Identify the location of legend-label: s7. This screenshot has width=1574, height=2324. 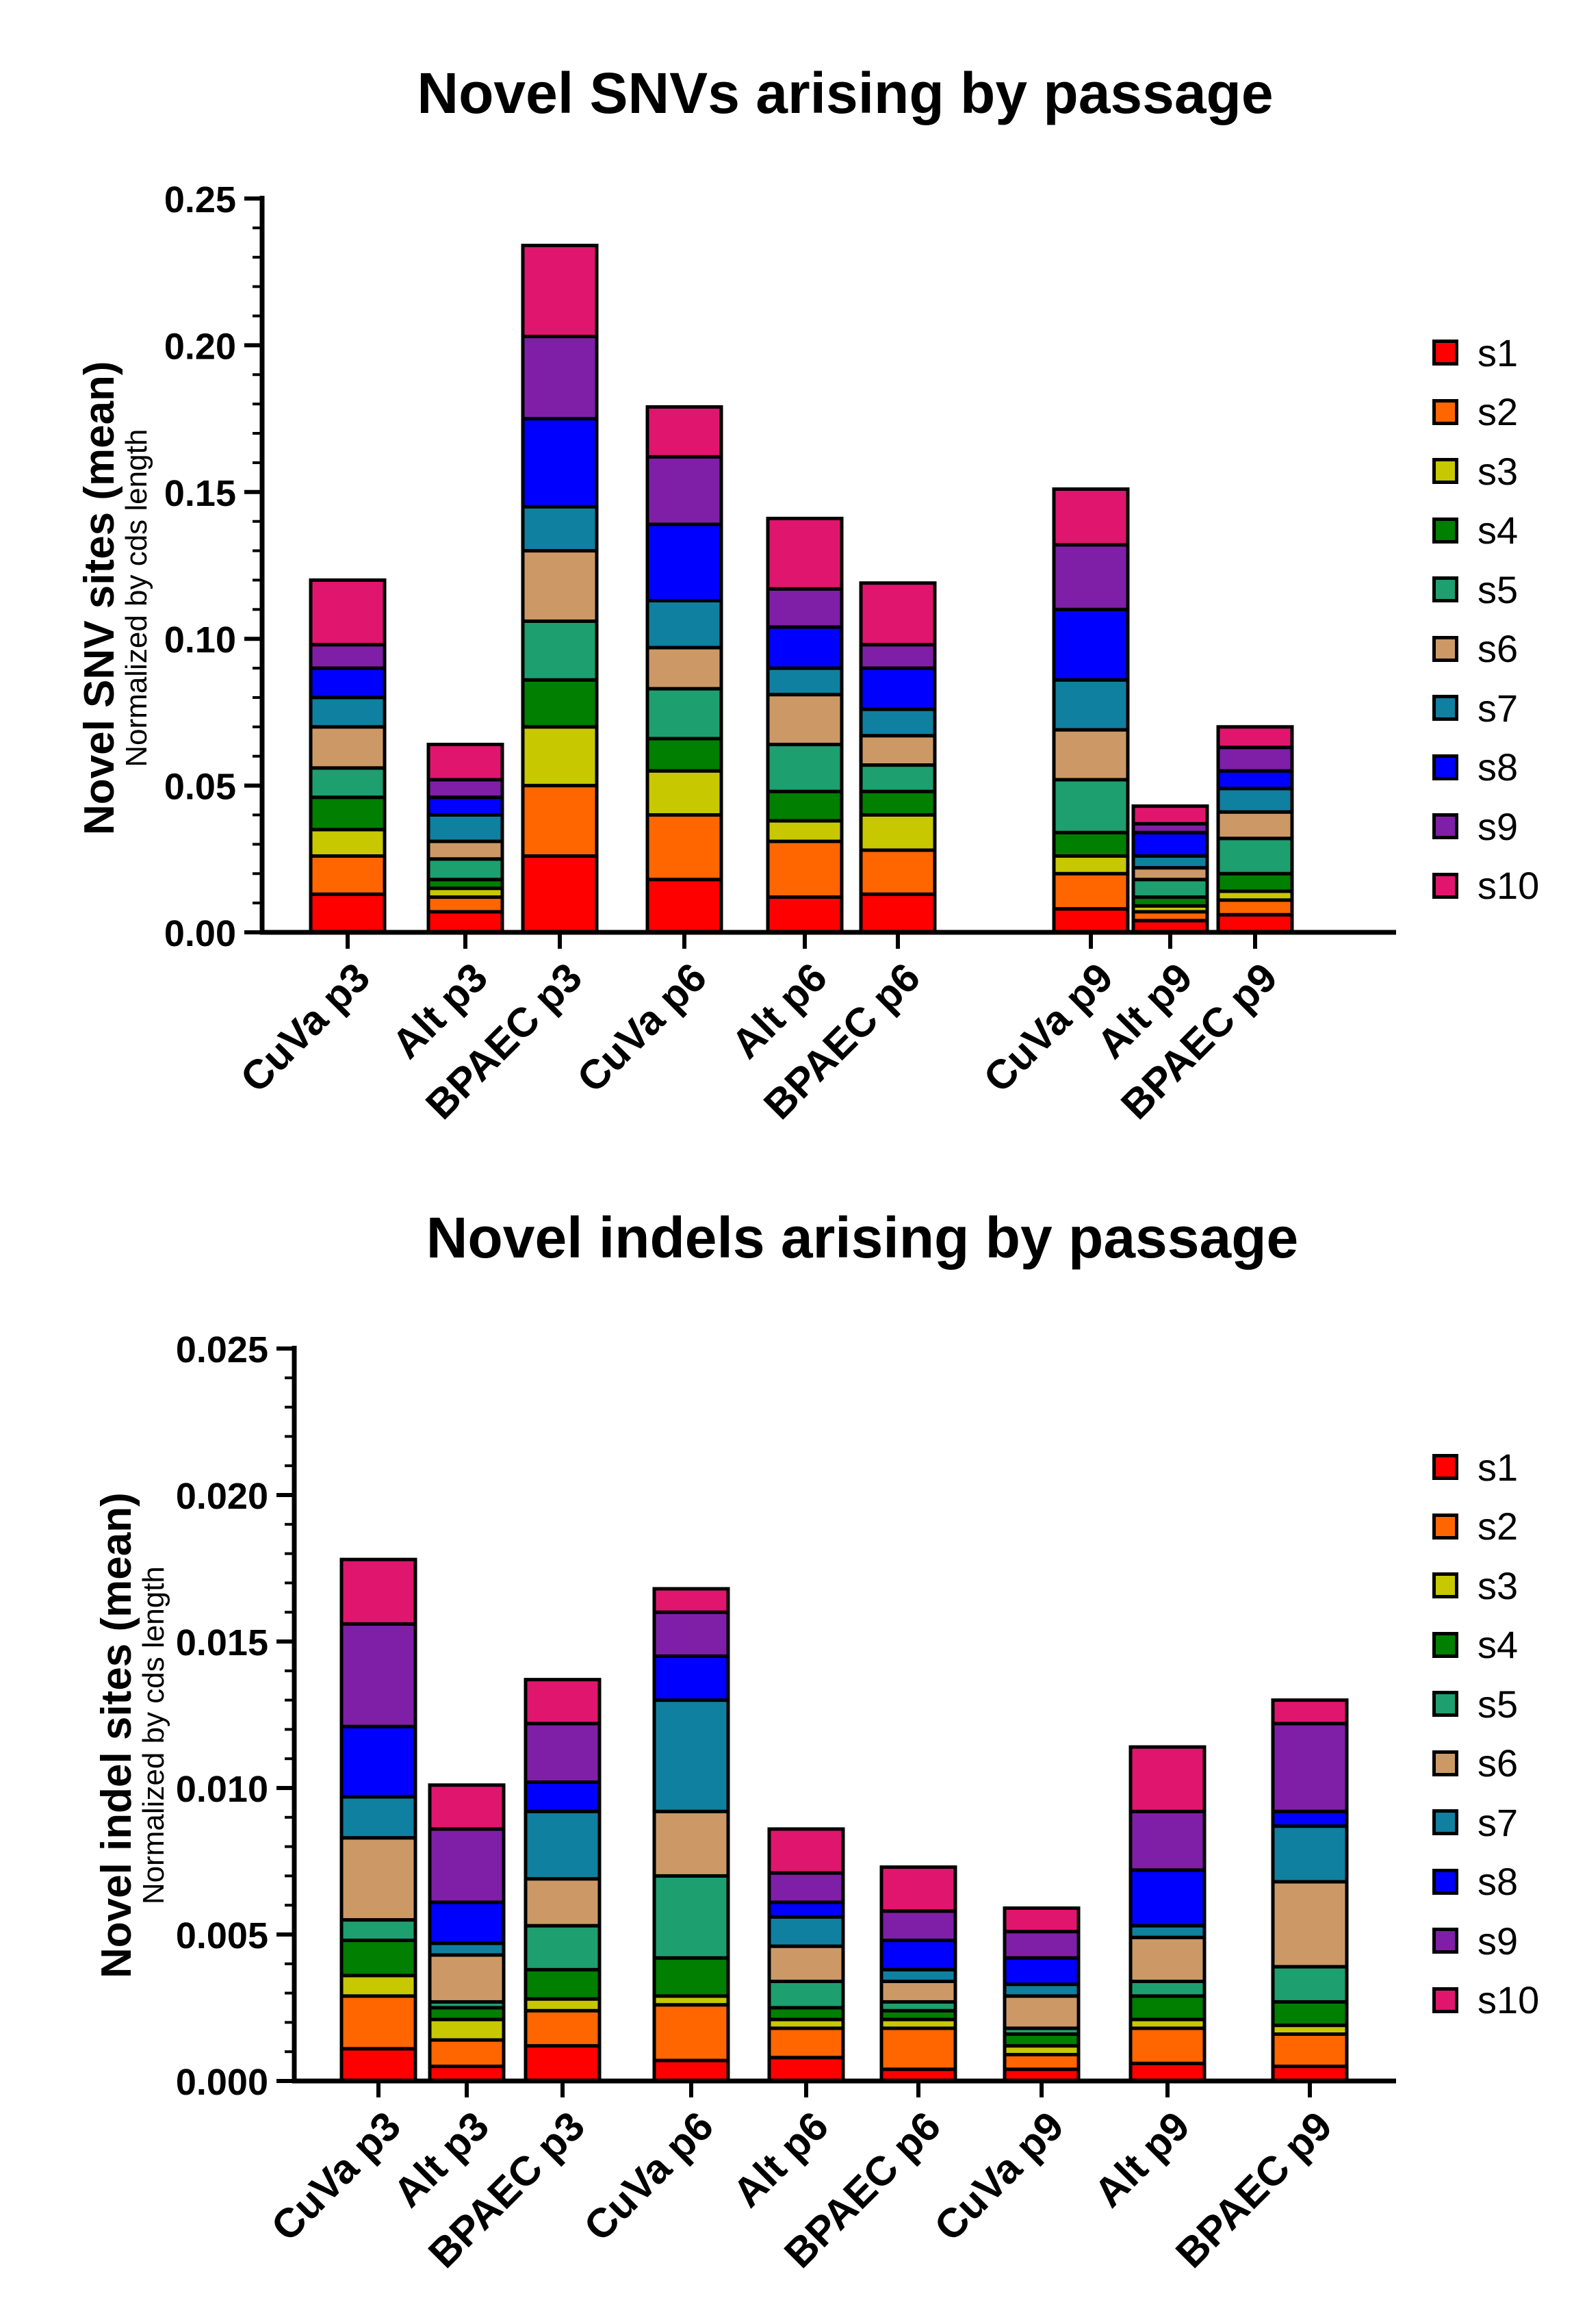
(1498, 708).